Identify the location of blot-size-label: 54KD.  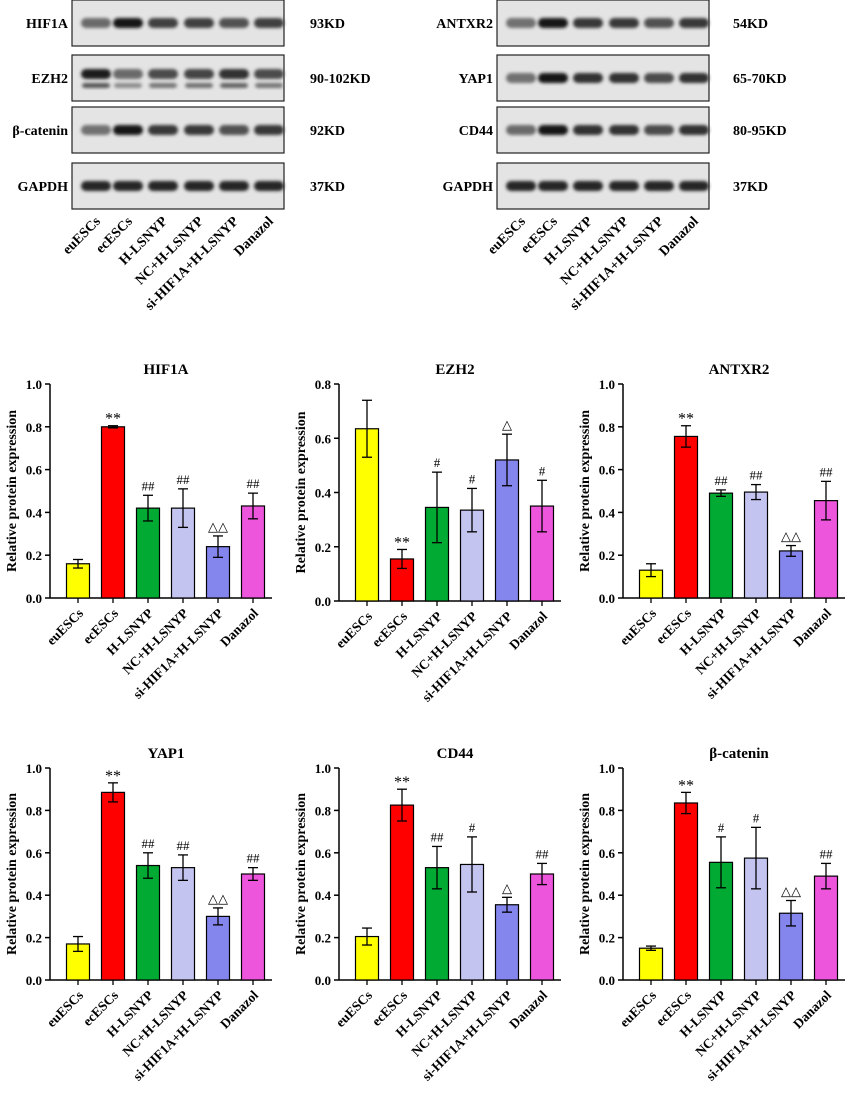
(750, 24).